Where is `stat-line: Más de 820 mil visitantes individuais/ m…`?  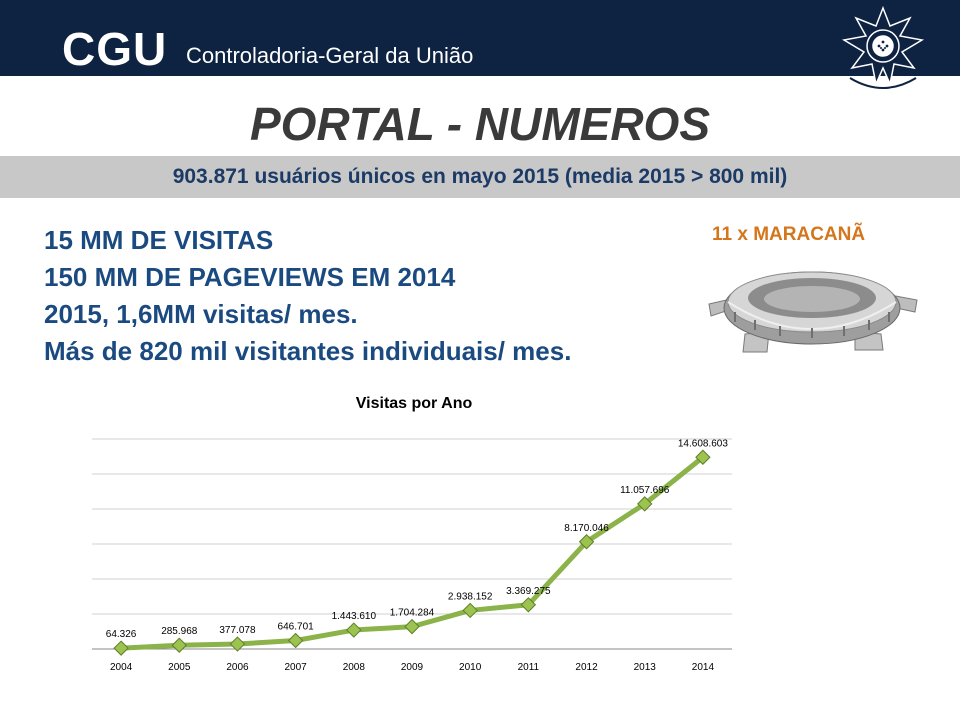 stat-line: Más de 820 mil visitantes individuais/ m… is located at coordinates (308, 351).